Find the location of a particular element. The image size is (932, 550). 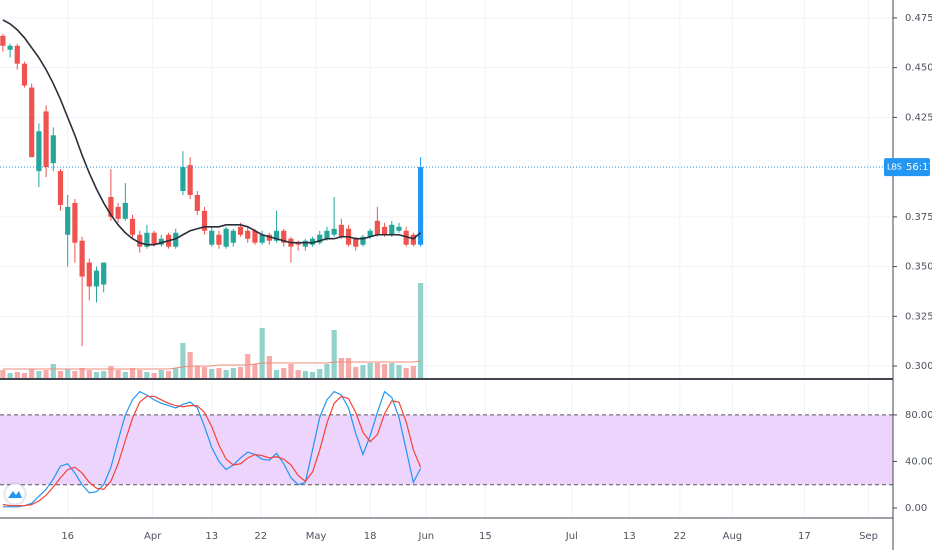

y-tick-label: 0.300 is located at coordinates (918, 366).